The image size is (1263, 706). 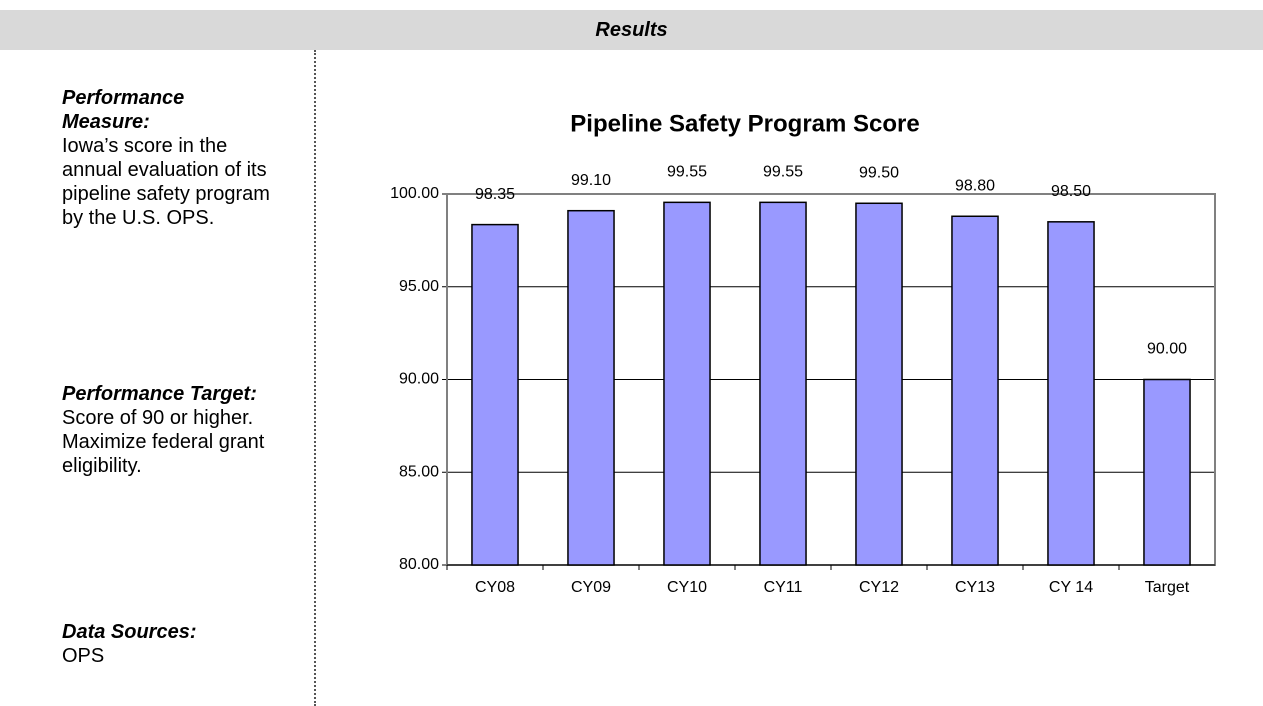 I want to click on section-heading: Data Sources:, so click(x=129, y=632).